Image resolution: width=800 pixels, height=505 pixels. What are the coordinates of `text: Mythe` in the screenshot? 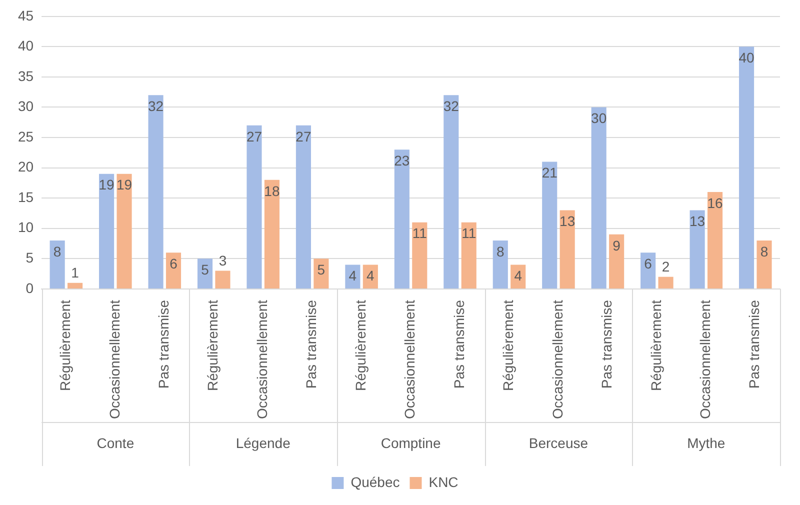 It's located at (706, 442).